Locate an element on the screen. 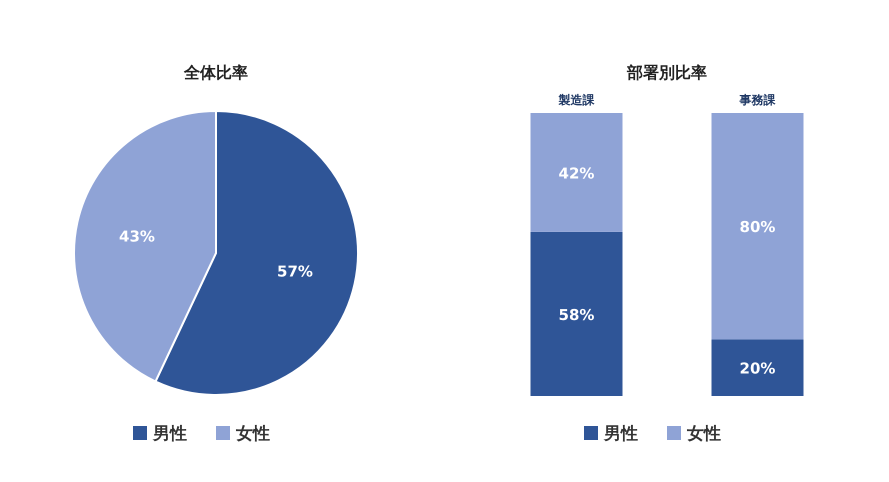 This screenshot has height=482, width=889. data-label: 57% is located at coordinates (295, 271).